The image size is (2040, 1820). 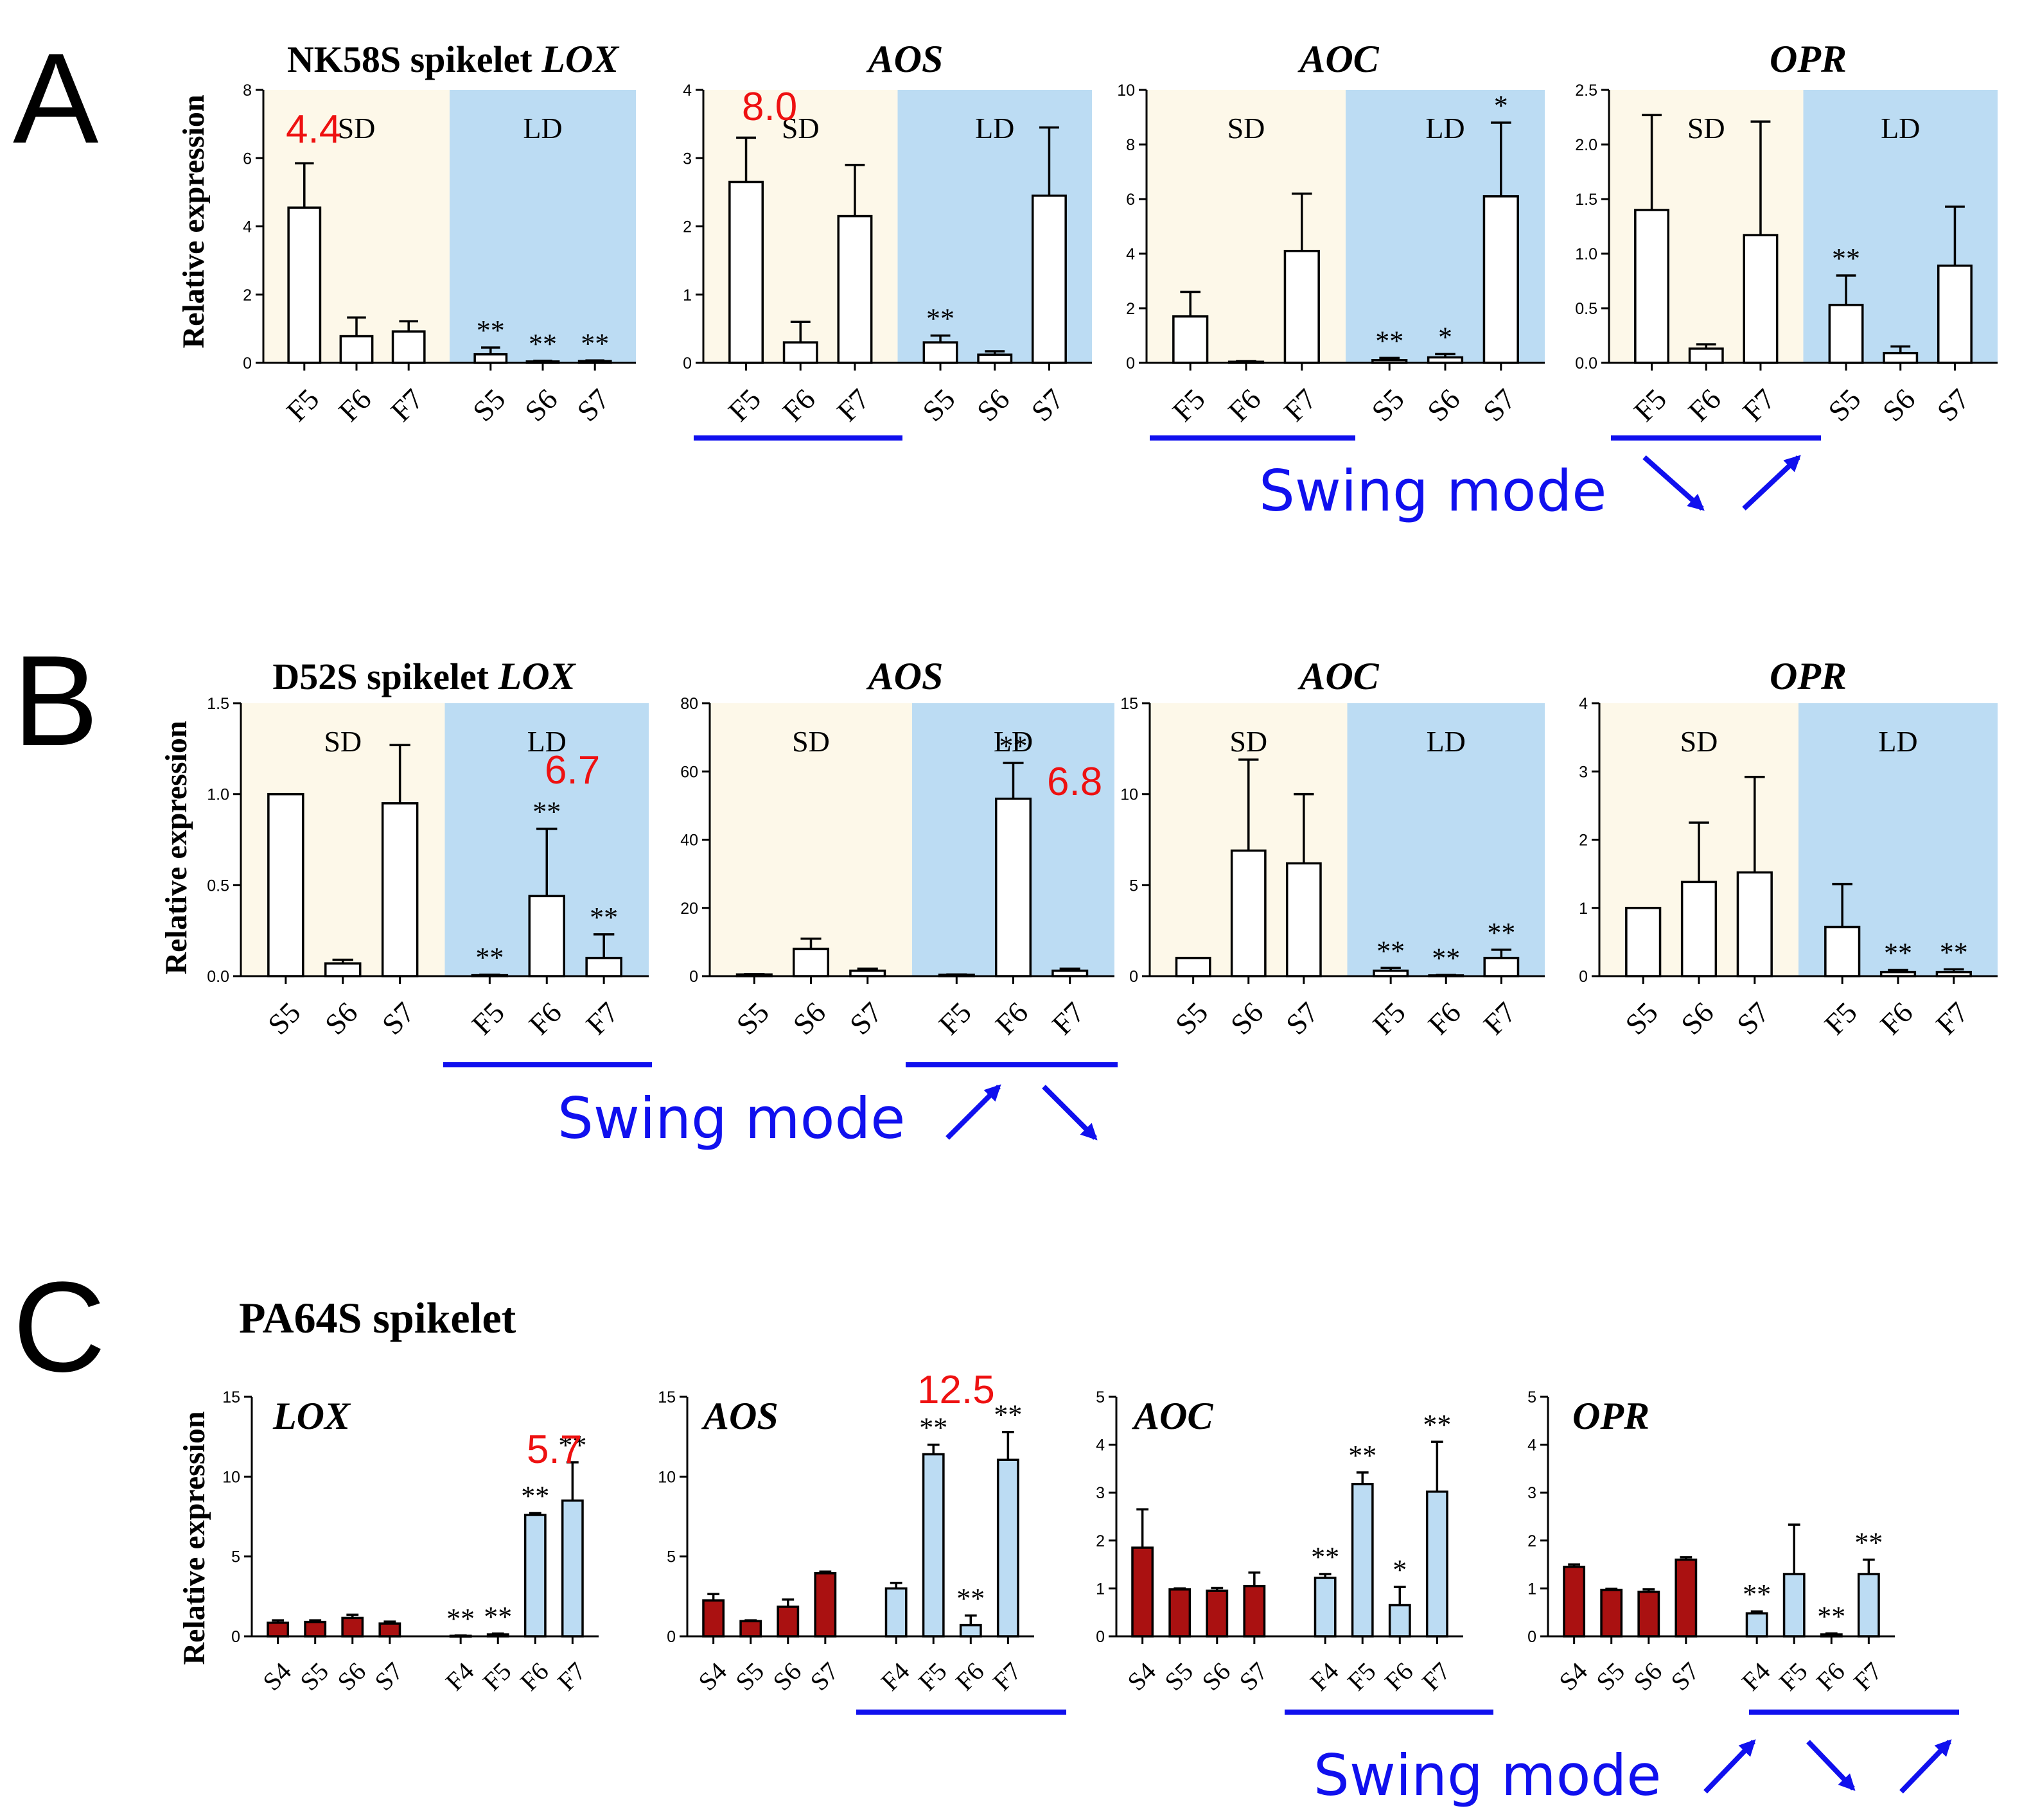 I want to click on x-tick-label: F4, so click(x=1324, y=1677).